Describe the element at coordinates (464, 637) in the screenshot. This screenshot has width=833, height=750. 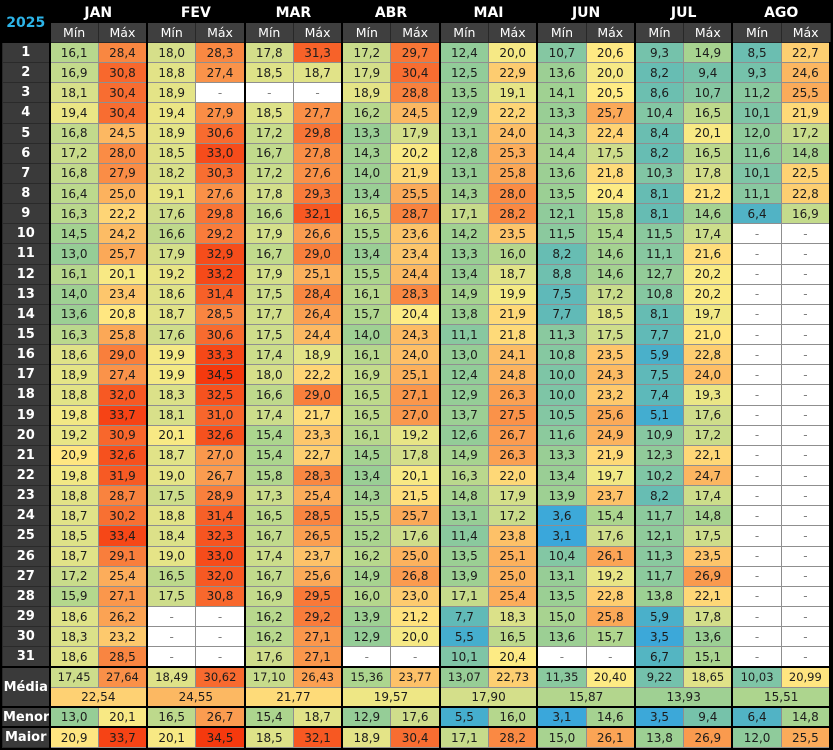
I see `cell-day30-mai-min: 5,5` at that location.